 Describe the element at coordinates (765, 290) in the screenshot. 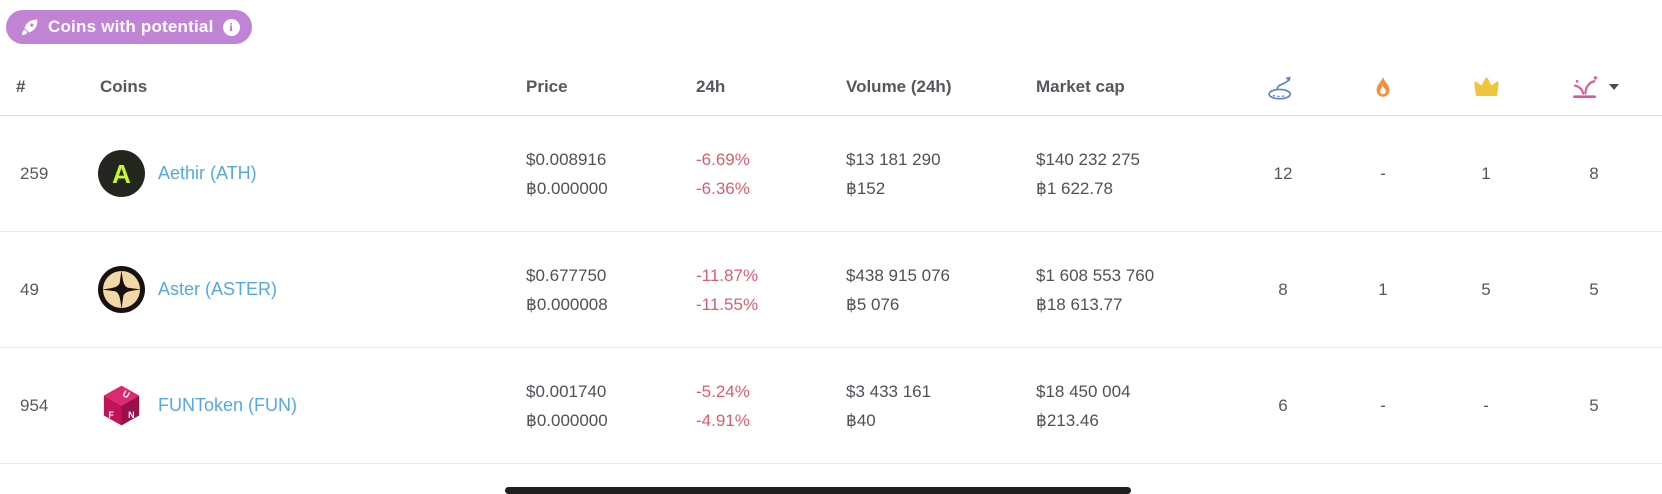

I see `change-cell: -11.87% -11.55%` at that location.